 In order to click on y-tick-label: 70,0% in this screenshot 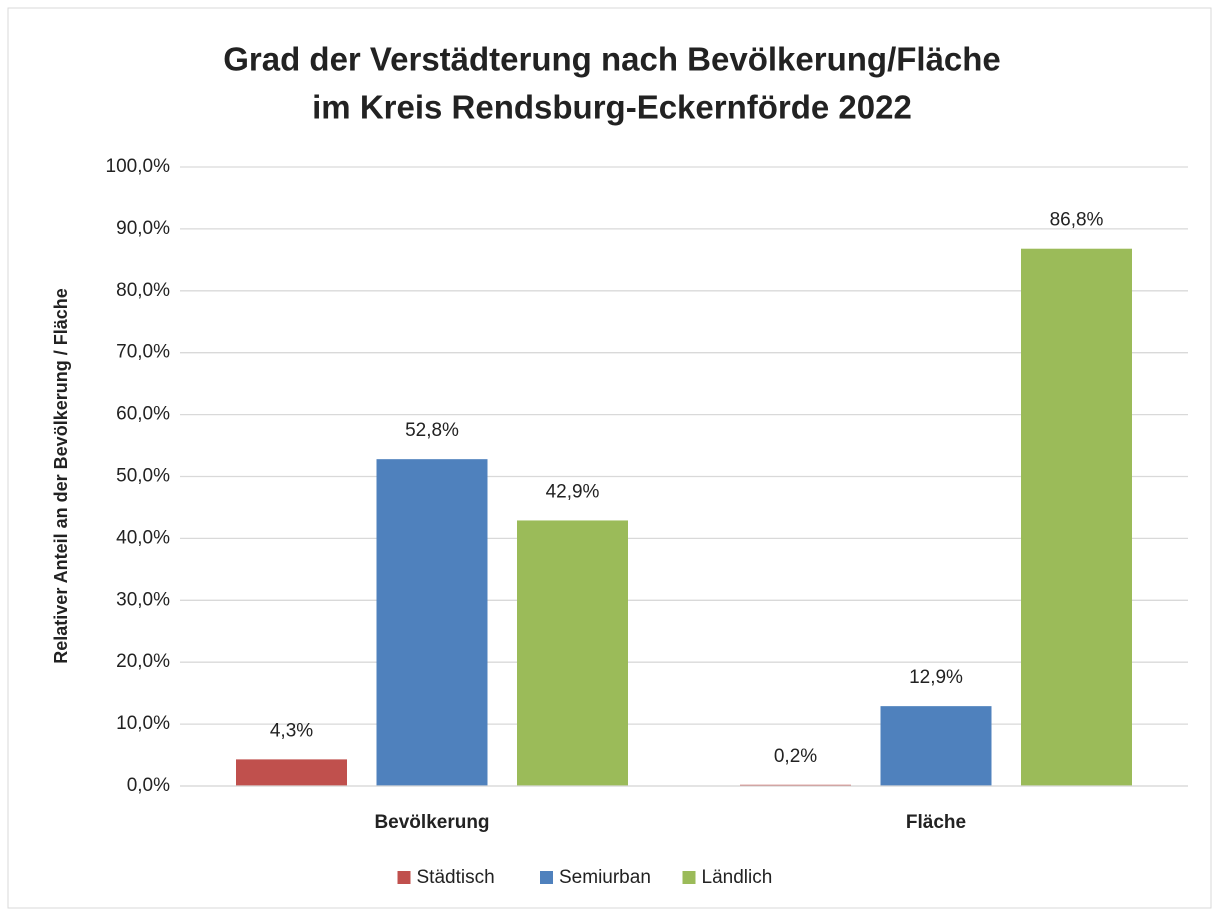, I will do `click(143, 352)`.